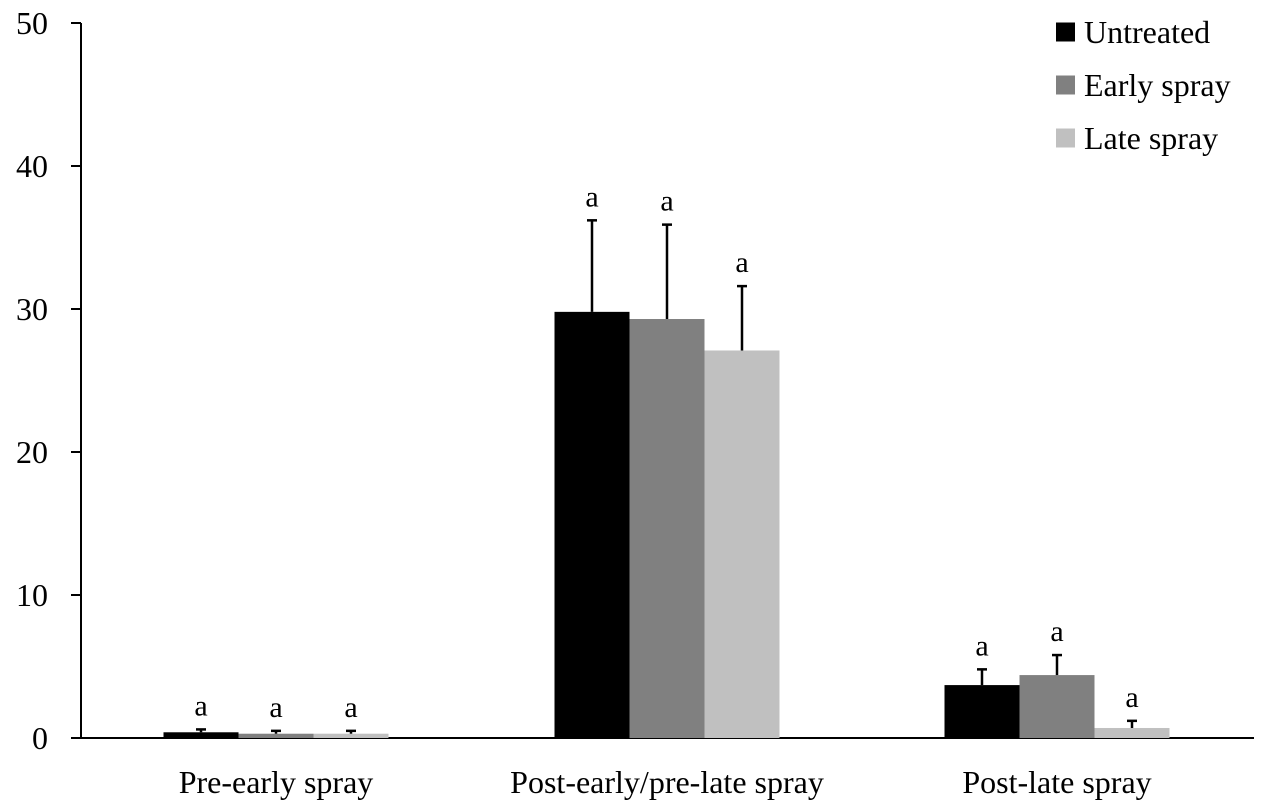 This screenshot has height=806, width=1267. I want to click on y-tick-label: 40, so click(32, 166).